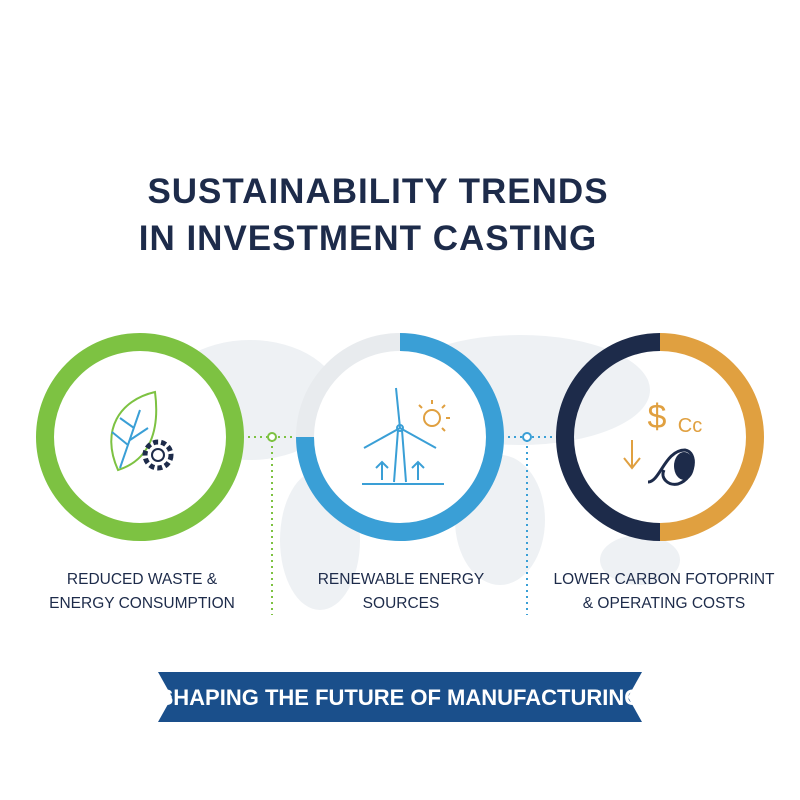 The image size is (800, 800). I want to click on item-label: SOURCES, so click(401, 603).